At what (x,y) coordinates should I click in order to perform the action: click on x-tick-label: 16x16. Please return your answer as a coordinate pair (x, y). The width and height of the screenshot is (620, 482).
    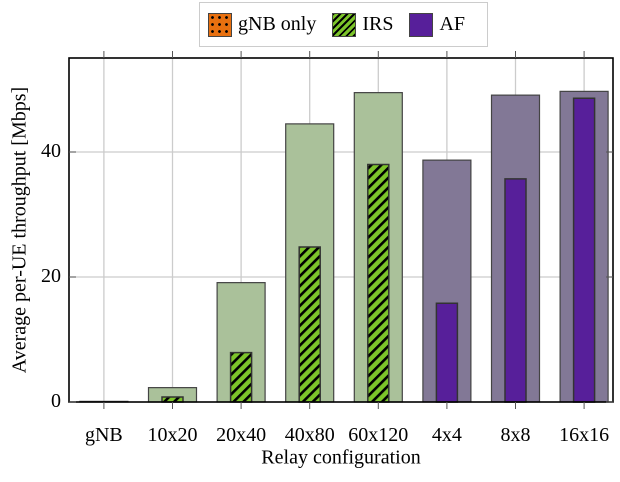
    Looking at the image, I should click on (584, 435).